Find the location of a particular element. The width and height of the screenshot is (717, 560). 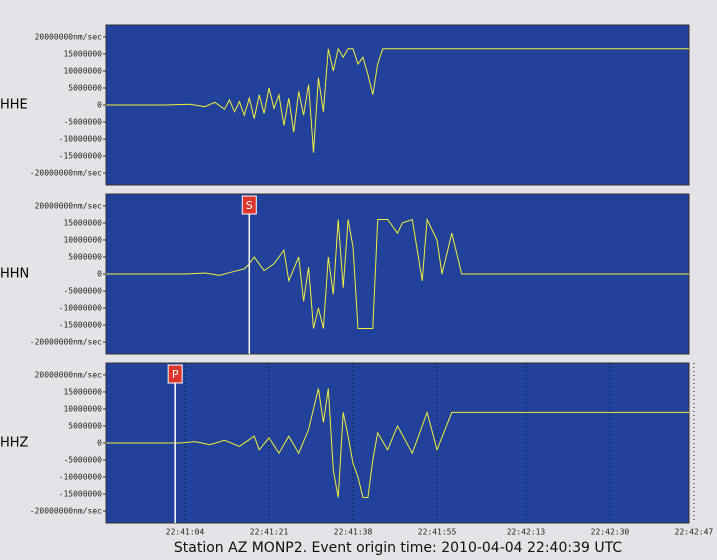

x-tick-label: 22:42:13 is located at coordinates (526, 532).